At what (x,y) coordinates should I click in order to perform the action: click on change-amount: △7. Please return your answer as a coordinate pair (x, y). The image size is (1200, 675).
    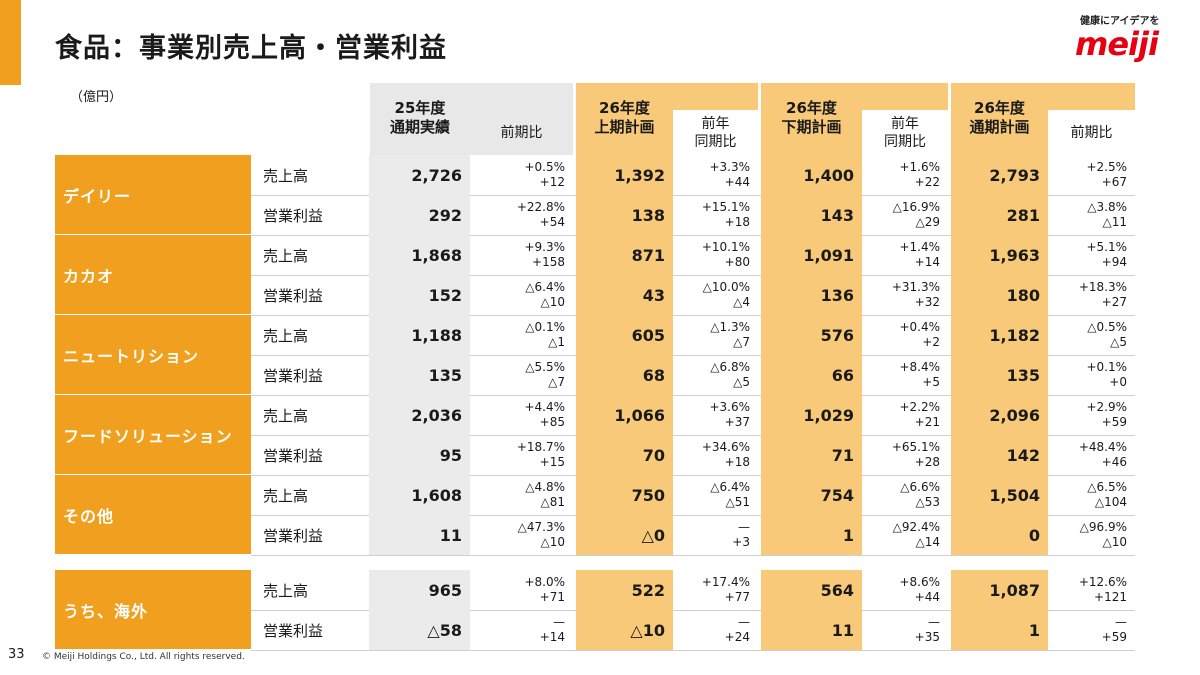
    Looking at the image, I should click on (556, 382).